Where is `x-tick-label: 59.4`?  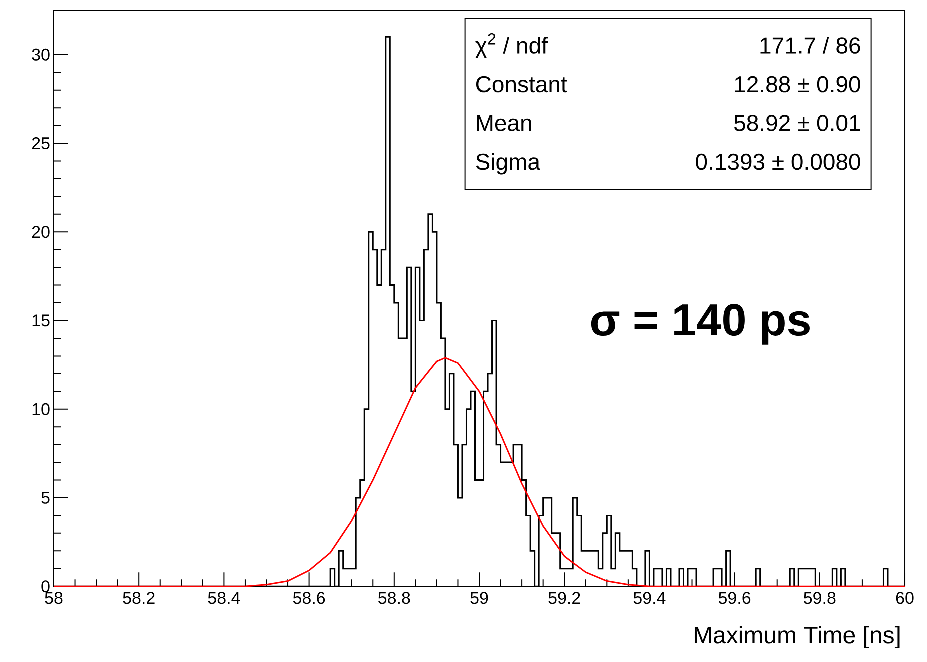
x-tick-label: 59.4 is located at coordinates (650, 598).